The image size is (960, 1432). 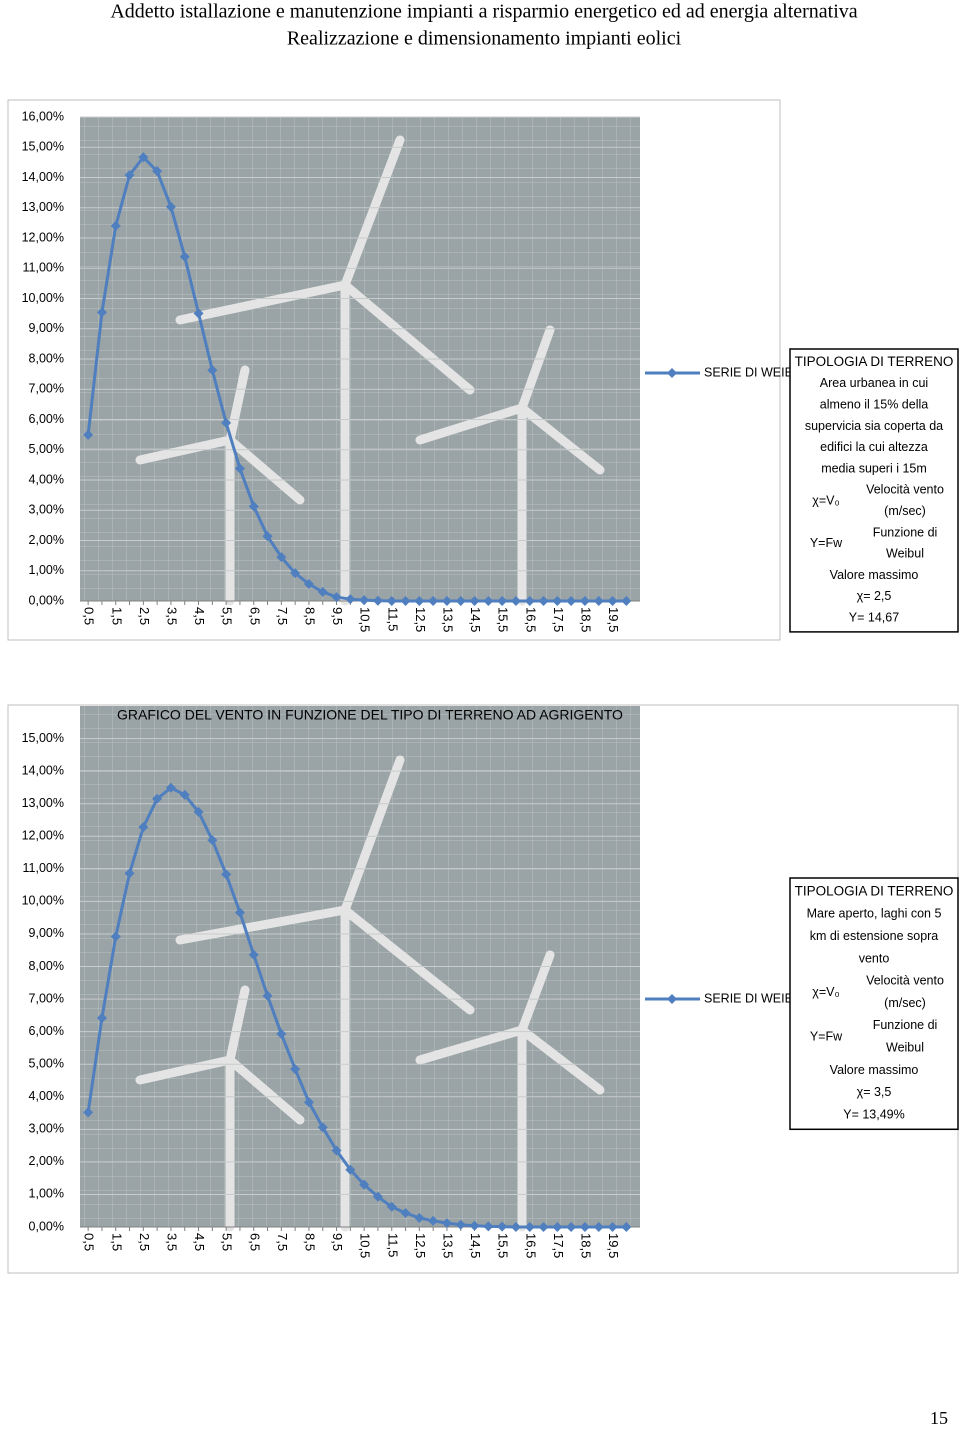 I want to click on y-tick-label: 15,00%, so click(x=43, y=738).